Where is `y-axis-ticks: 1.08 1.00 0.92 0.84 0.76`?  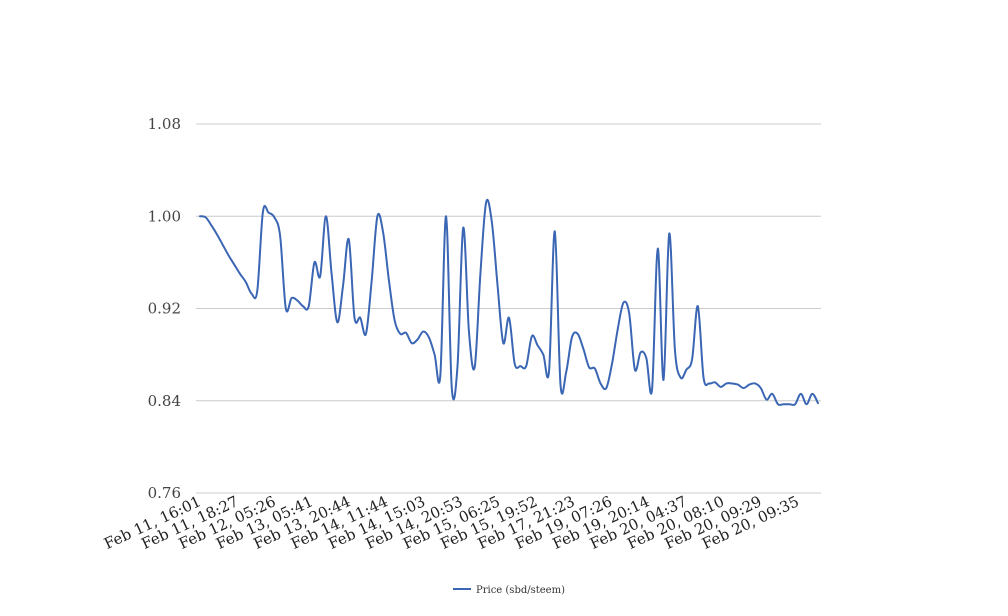
y-axis-ticks: 1.08 1.00 0.92 0.84 0.76 is located at coordinates (164, 308).